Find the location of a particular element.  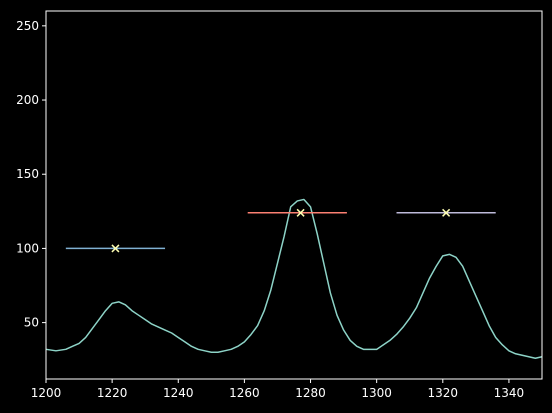

x-tick-label: 1200 is located at coordinates (46, 393).